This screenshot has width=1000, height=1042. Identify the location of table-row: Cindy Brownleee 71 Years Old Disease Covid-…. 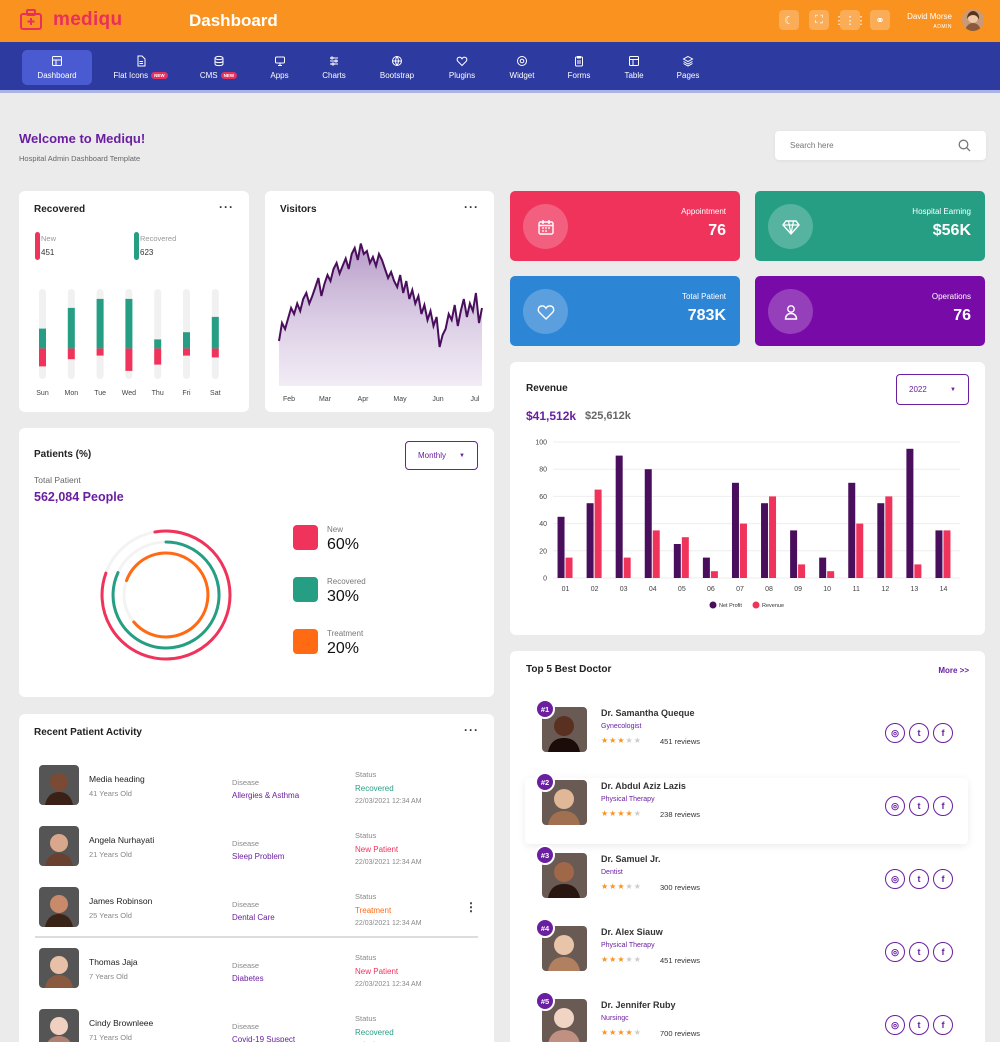
(256, 1025).